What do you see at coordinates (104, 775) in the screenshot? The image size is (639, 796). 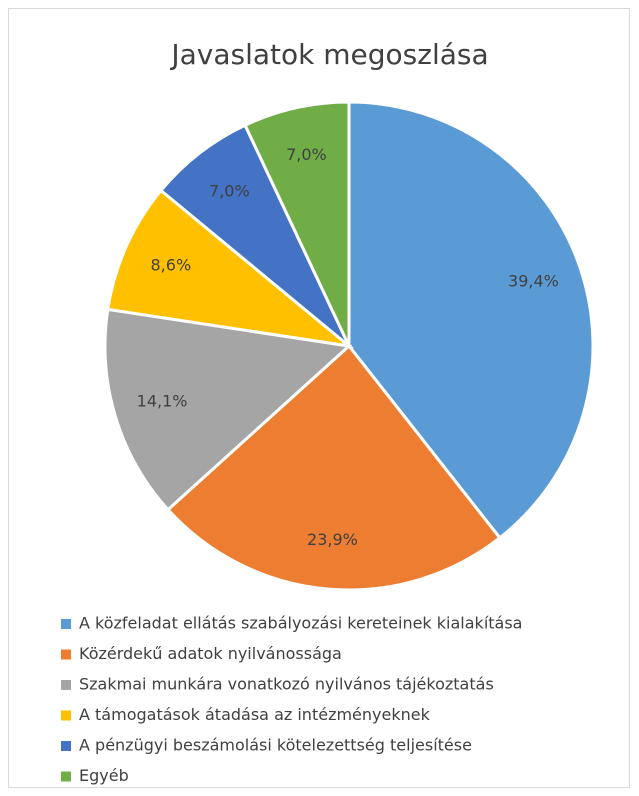 I see `legend-label: Egyéb` at bounding box center [104, 775].